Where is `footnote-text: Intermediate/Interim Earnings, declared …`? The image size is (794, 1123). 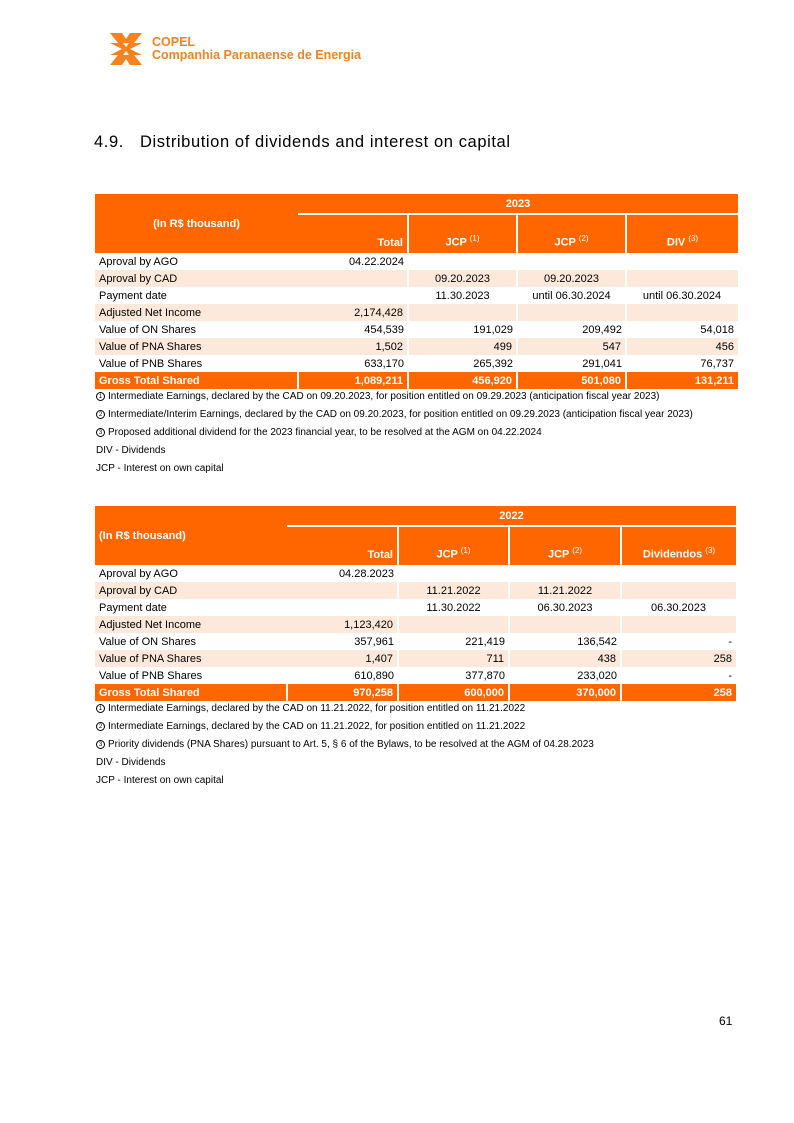
footnote-text: Intermediate/Interim Earnings, declared … is located at coordinates (400, 414).